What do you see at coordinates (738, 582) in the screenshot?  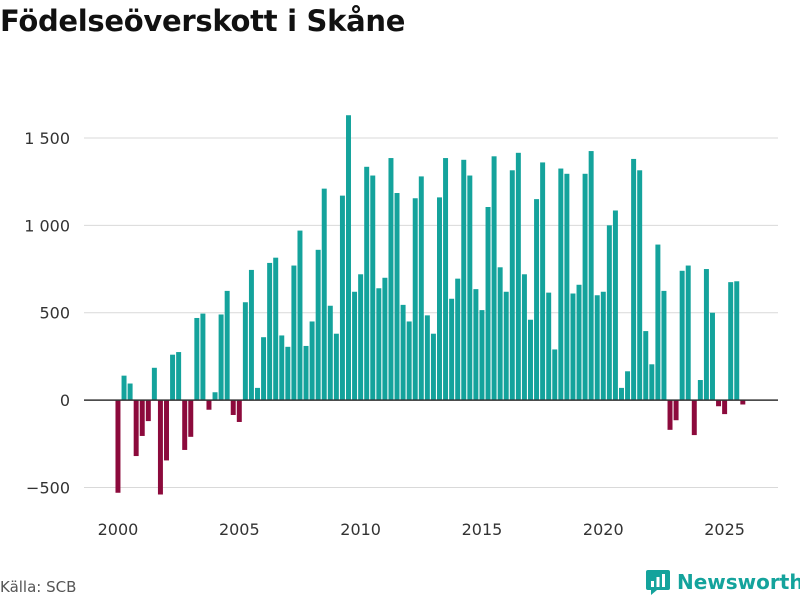 I see `brand-name: Newsworthy` at bounding box center [738, 582].